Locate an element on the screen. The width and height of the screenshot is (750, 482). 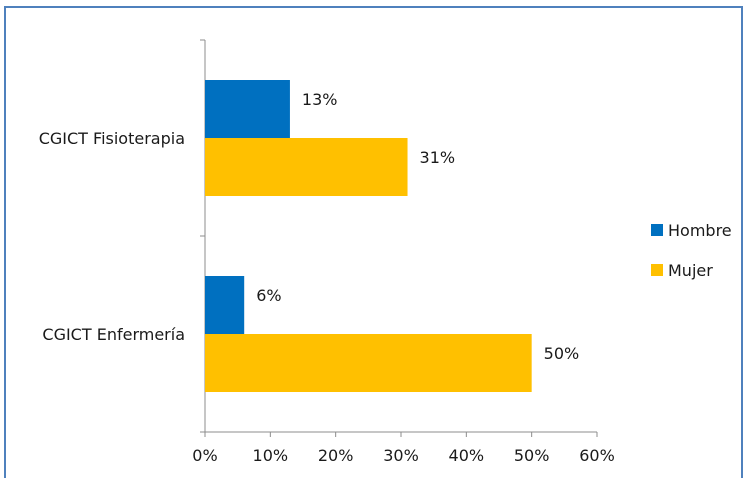
category-label: CGICT Fisioterapia is located at coordinates (112, 138).